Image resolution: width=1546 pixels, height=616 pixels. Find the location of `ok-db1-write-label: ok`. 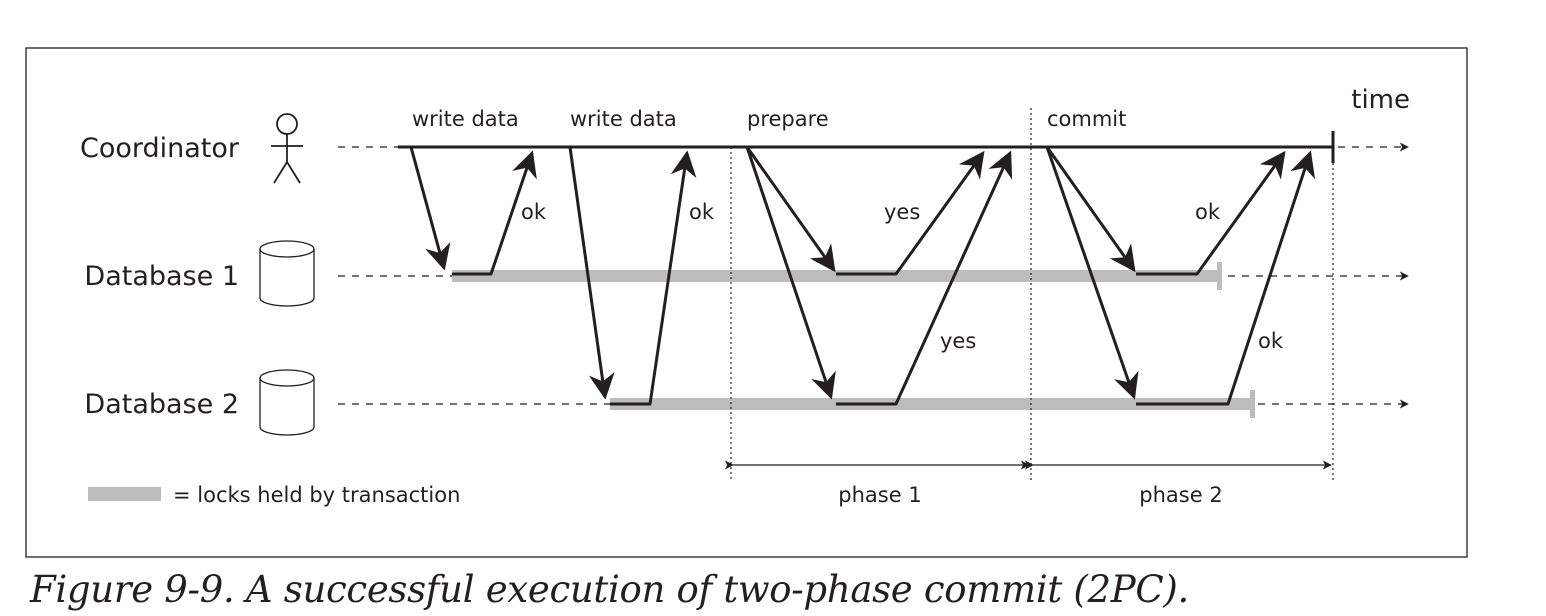

ok-db1-write-label: ok is located at coordinates (534, 212).